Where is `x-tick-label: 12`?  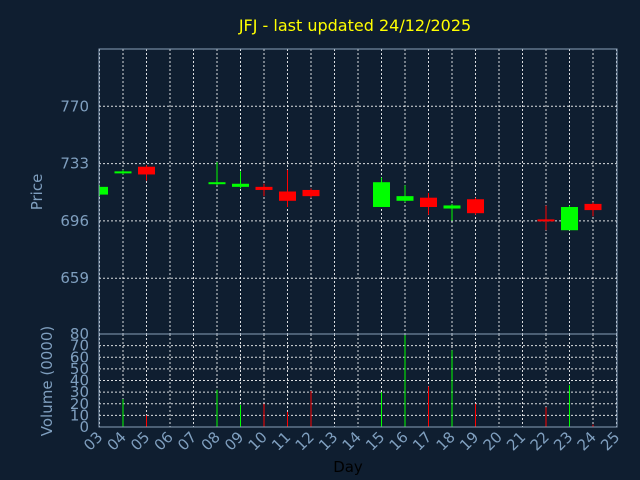
x-tick-label: 12 is located at coordinates (305, 441).